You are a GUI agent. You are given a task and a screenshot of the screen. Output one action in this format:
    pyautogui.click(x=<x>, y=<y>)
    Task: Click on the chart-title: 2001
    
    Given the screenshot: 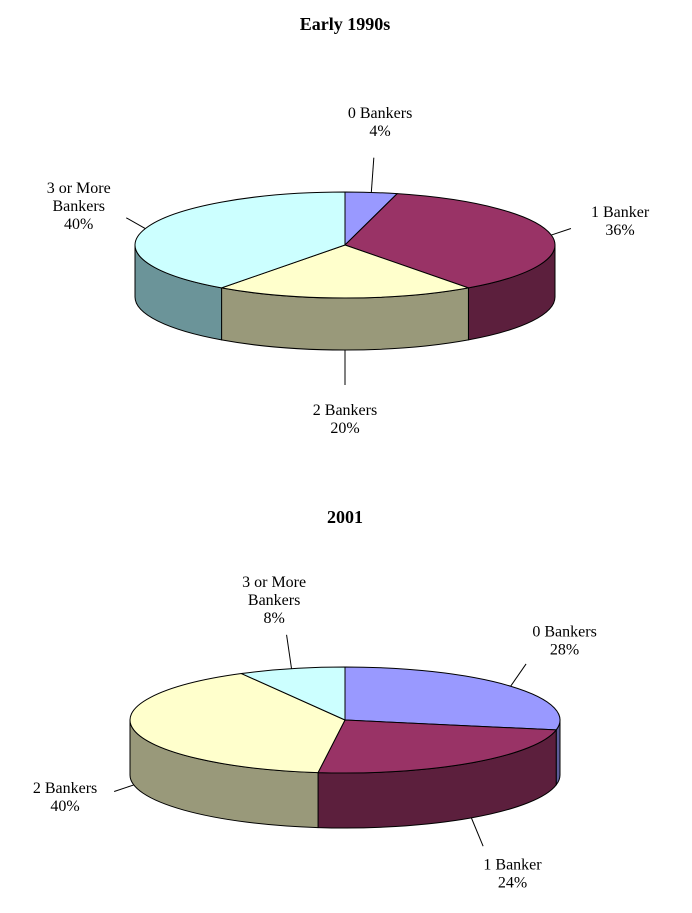 What is the action you would take?
    pyautogui.click(x=345, y=517)
    